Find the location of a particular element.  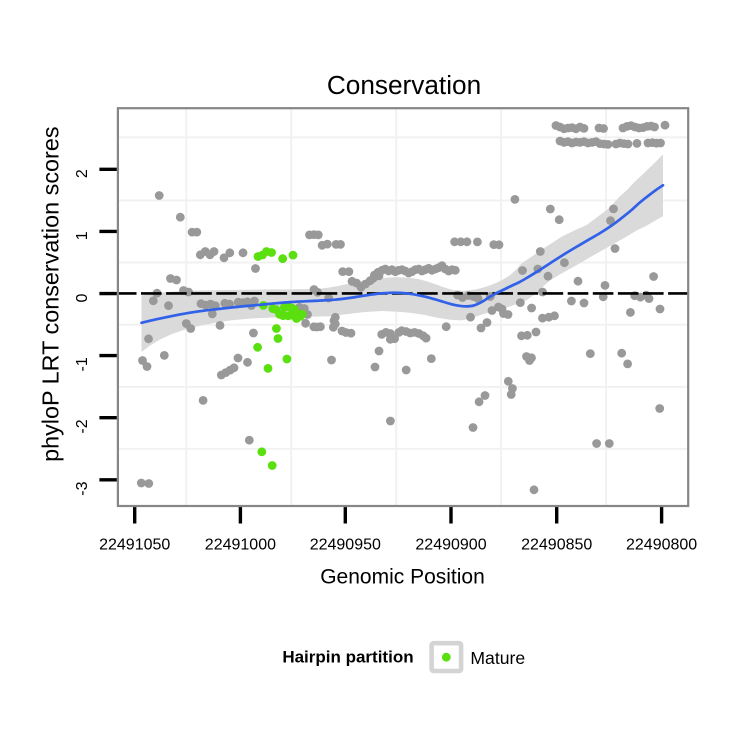

svg-text: -3 is located at coordinates (82, 488).